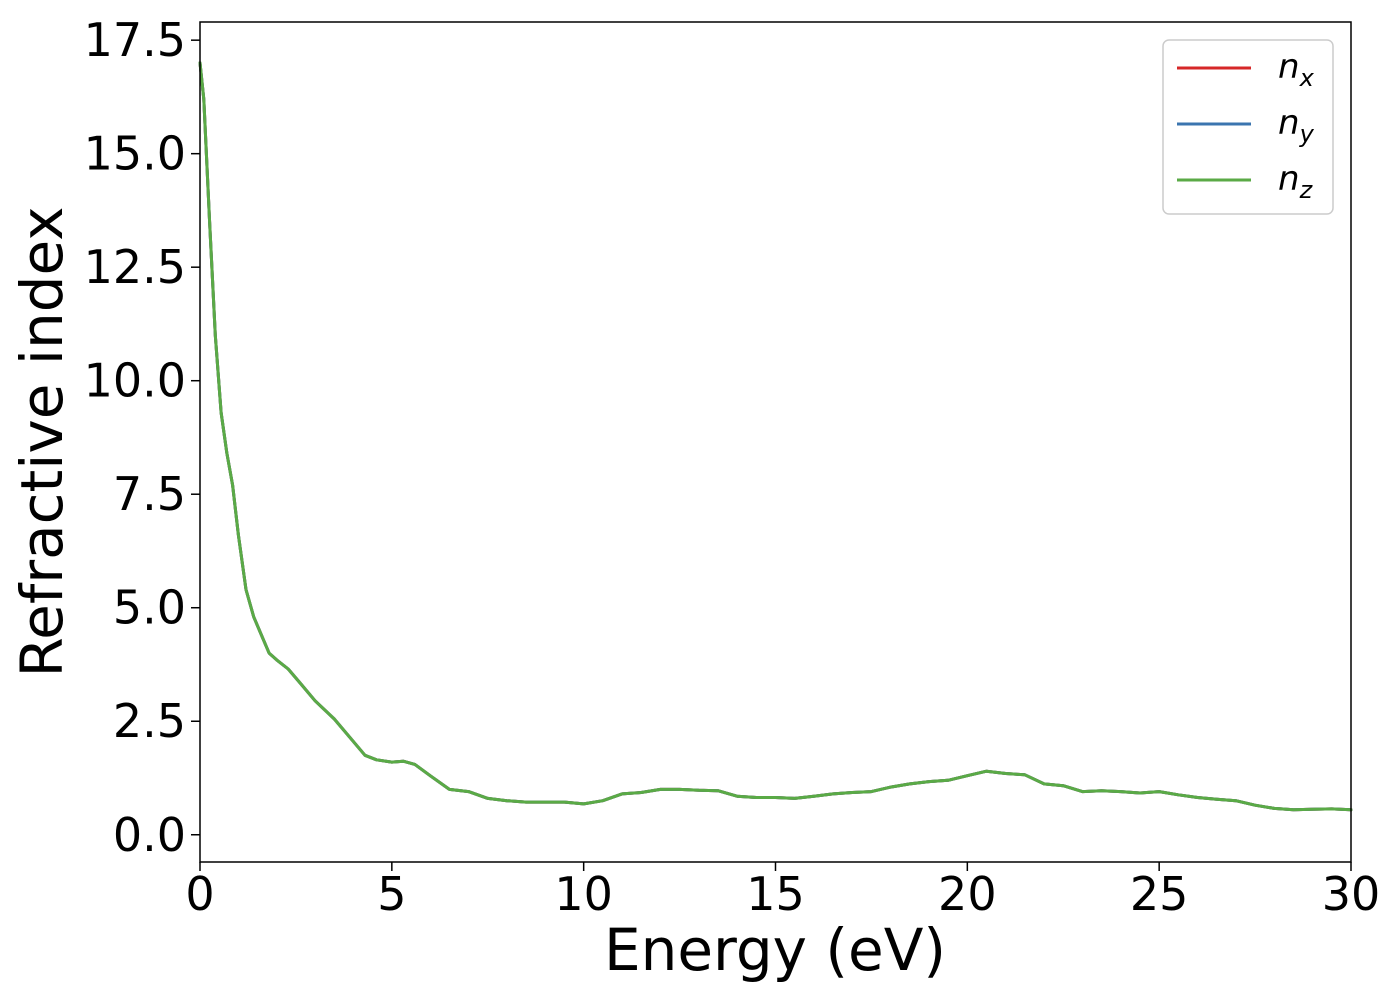 The image size is (1400, 1000). I want to click on x-axis-label: Energy (eV), so click(775, 950).